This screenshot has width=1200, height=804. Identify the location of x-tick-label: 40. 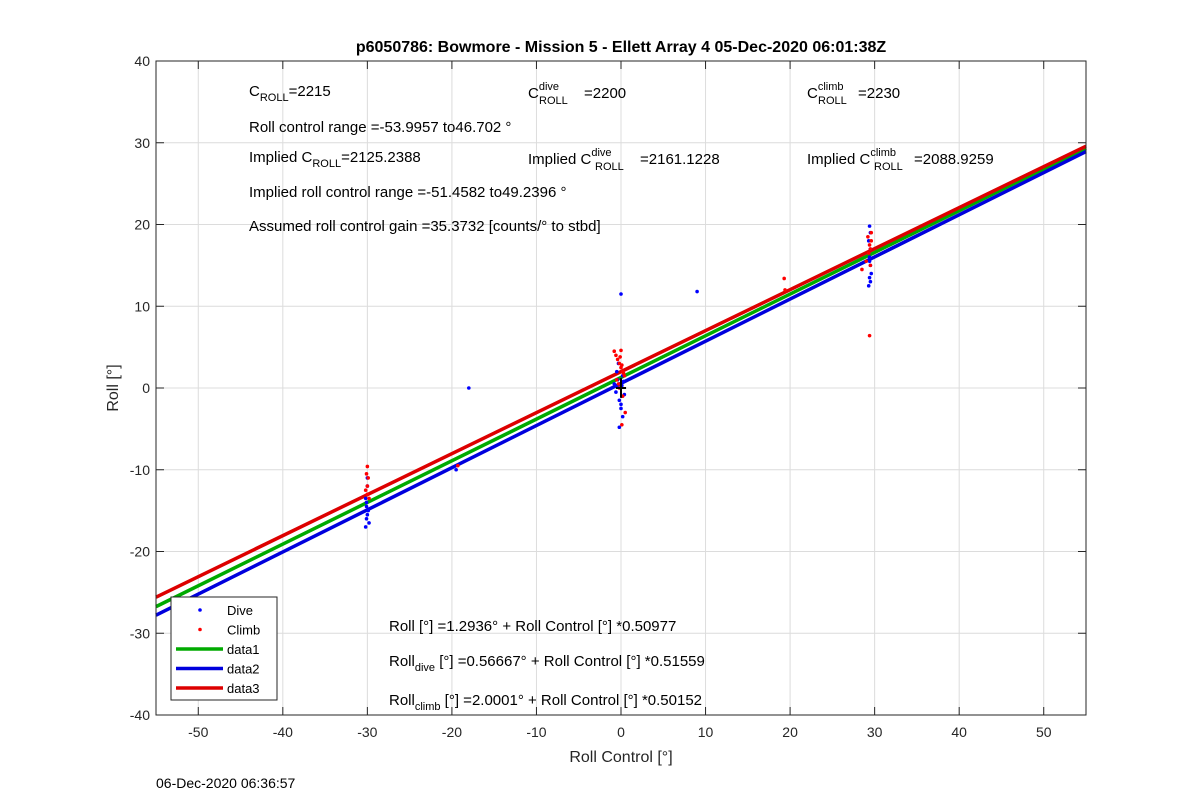
(959, 732).